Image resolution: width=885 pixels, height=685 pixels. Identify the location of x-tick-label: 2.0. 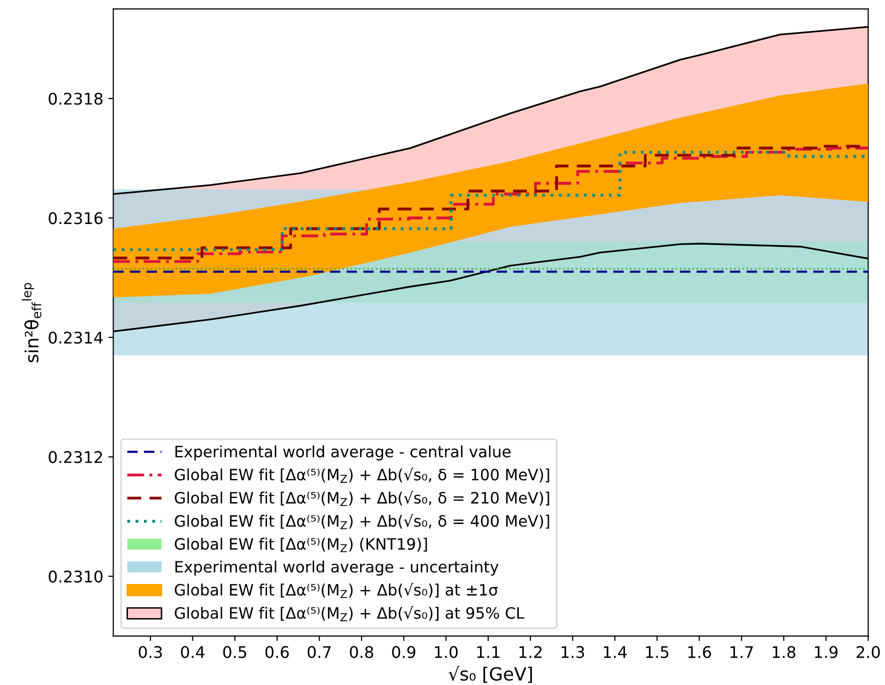
(868, 652).